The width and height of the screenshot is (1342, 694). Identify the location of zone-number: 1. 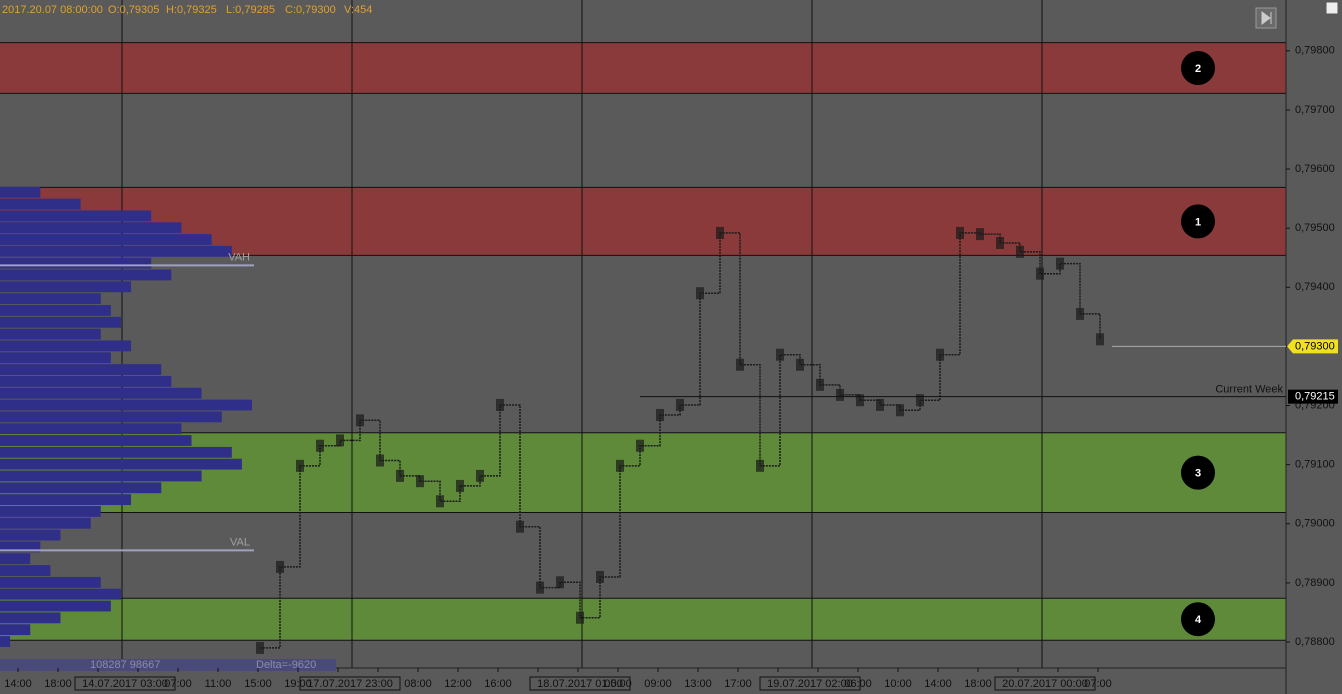
(1198, 222).